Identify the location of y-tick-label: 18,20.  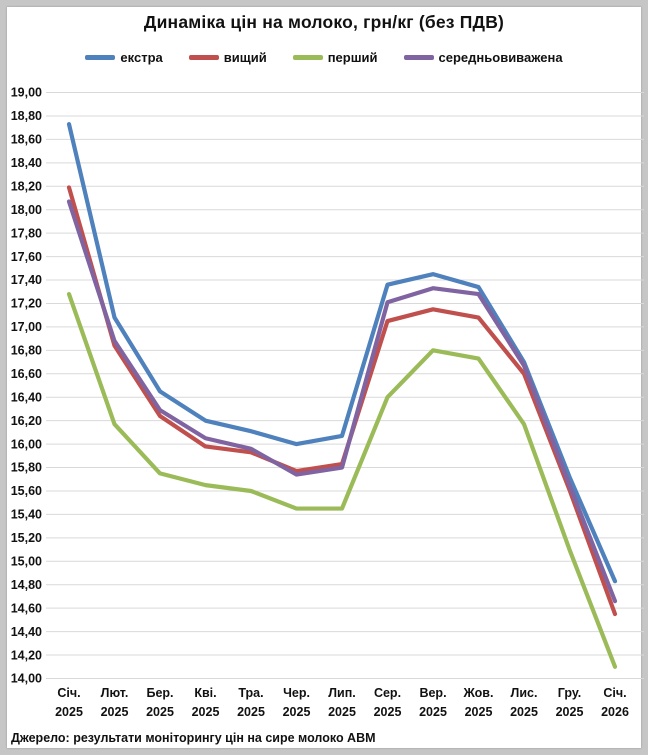
(26, 186).